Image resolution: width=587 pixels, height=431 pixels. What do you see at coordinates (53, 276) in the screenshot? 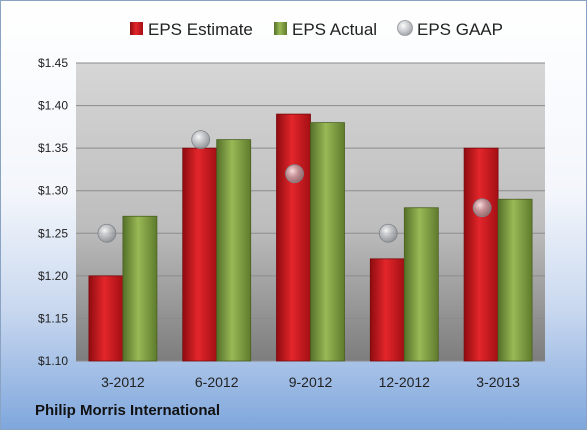
I see `y-tick-label: $1.20` at bounding box center [53, 276].